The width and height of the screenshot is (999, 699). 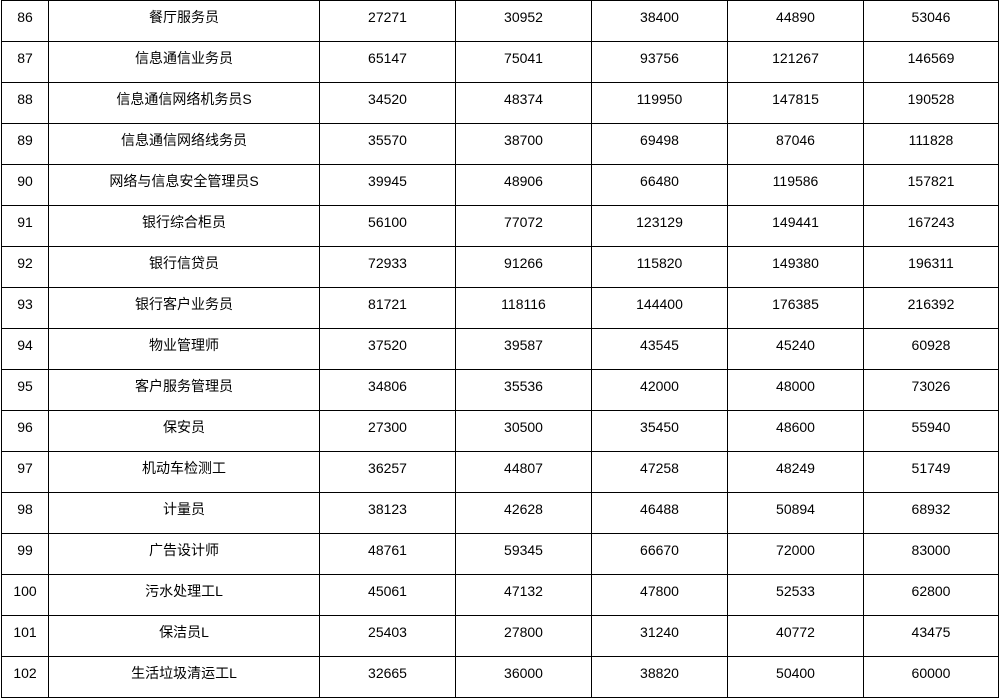 I want to click on occupation-cell: 生活垃圾清运工L, so click(x=184, y=677).